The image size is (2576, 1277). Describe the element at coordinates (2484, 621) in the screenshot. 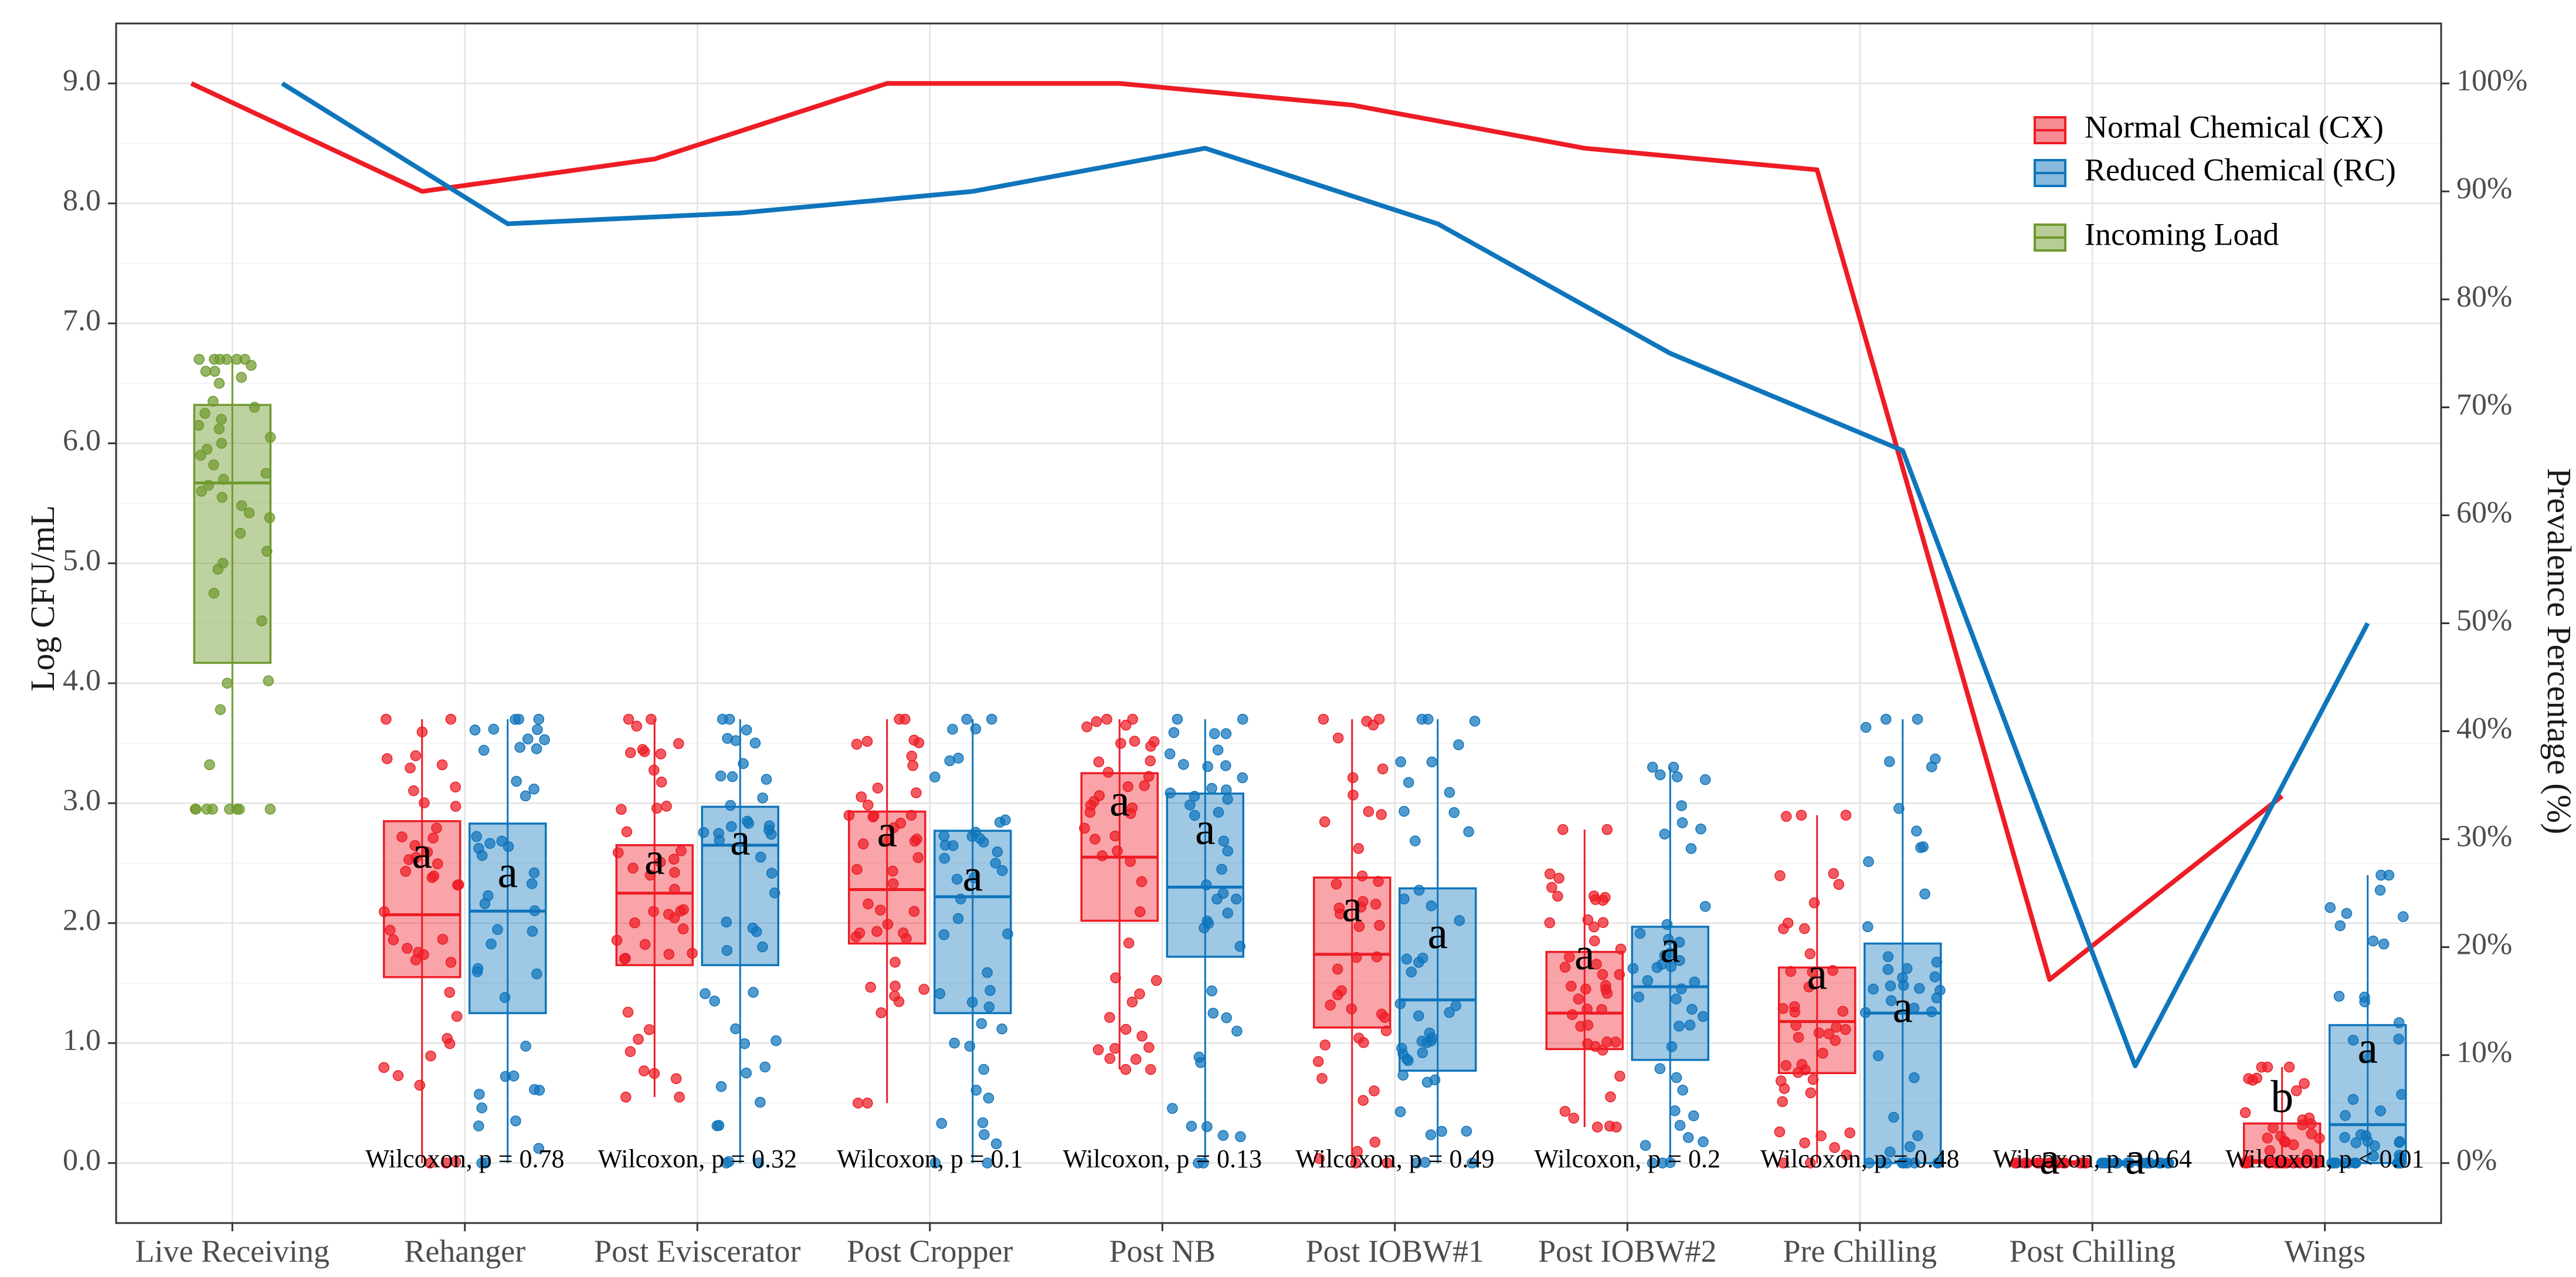

I see `y-tick-label-right: 50%` at that location.